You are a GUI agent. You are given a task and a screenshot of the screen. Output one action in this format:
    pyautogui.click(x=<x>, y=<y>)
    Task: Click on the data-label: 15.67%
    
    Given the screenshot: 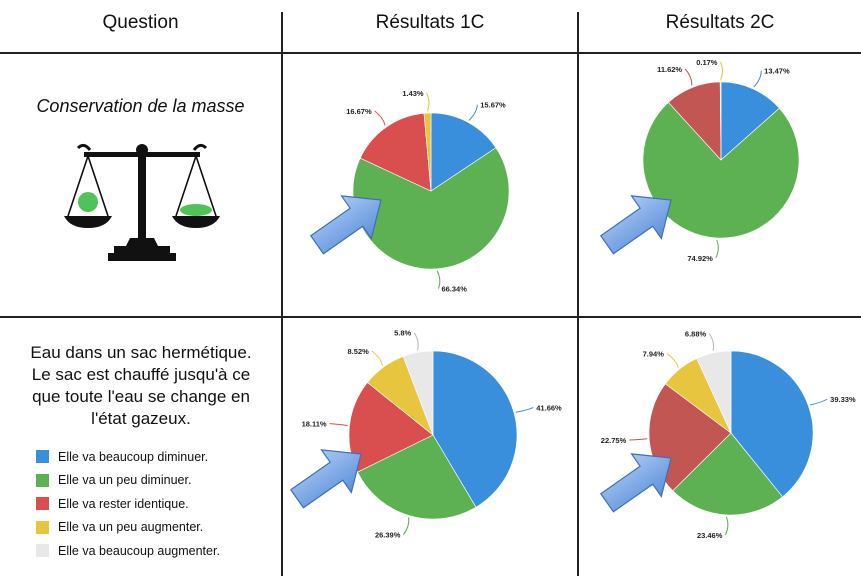 What is the action you would take?
    pyautogui.click(x=493, y=105)
    